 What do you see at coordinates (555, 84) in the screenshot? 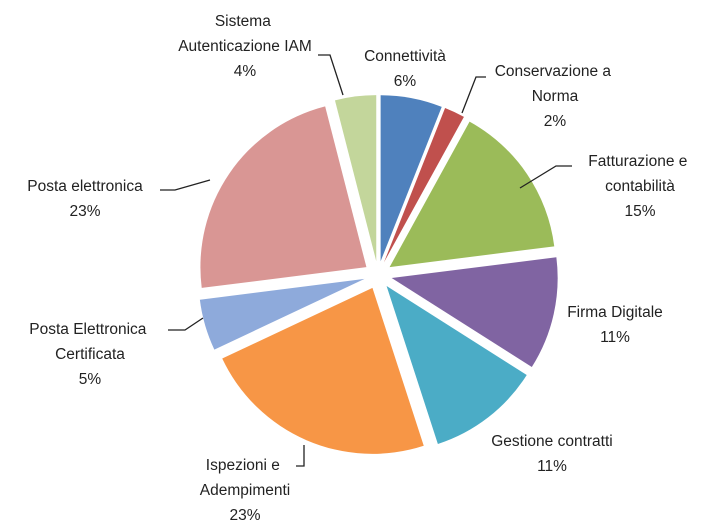
I see `slice-label: Conservazione a Norma` at bounding box center [555, 84].